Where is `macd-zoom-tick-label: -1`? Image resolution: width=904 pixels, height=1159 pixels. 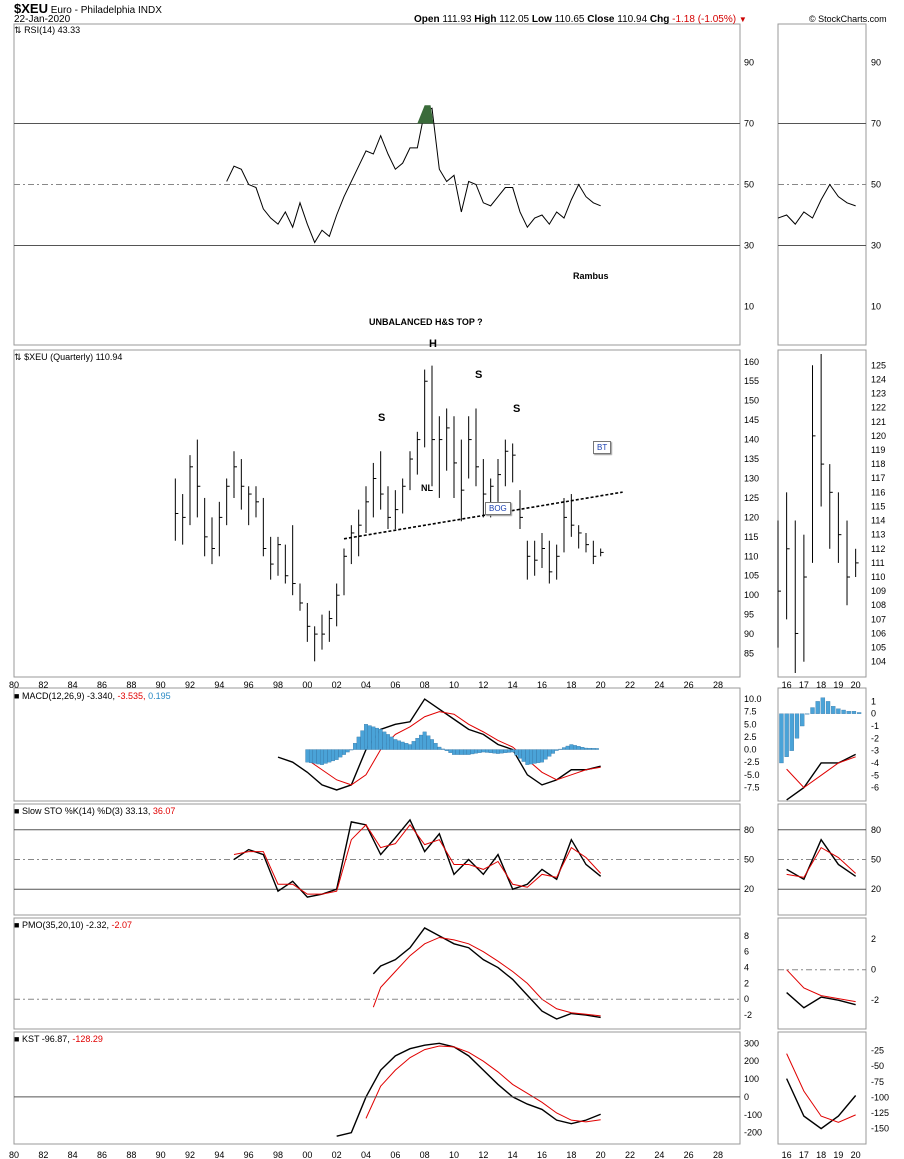 macd-zoom-tick-label: -1 is located at coordinates (875, 726).